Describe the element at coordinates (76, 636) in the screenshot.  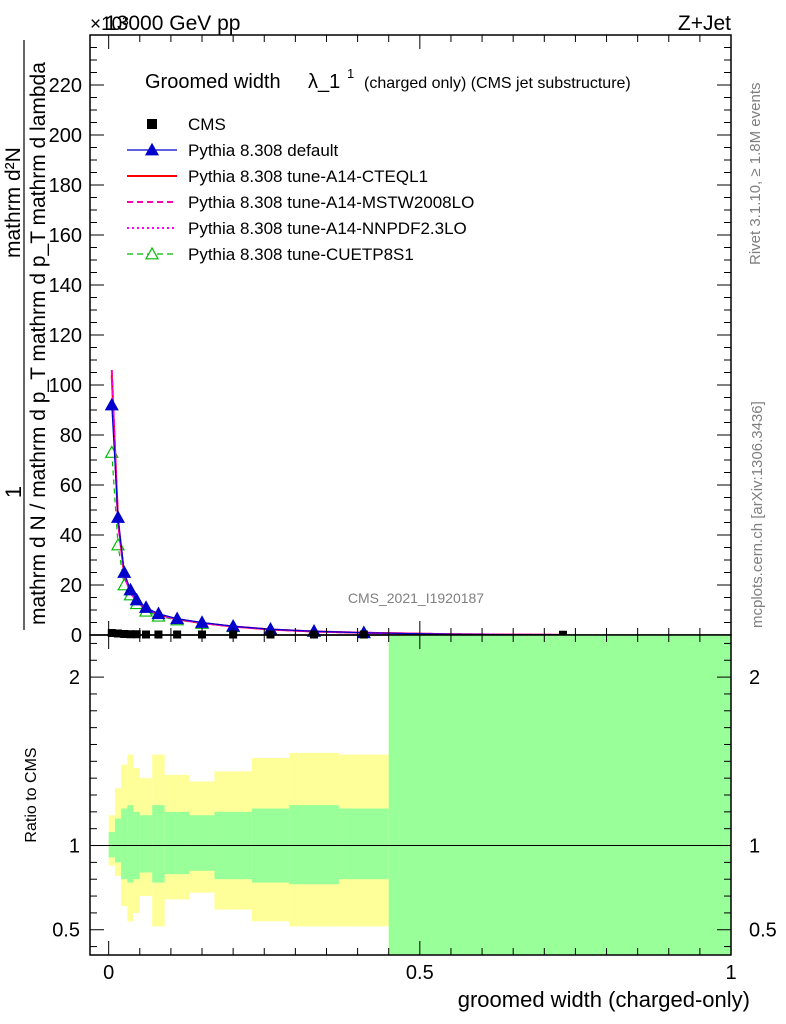
I see `y-tick-label: 0` at that location.